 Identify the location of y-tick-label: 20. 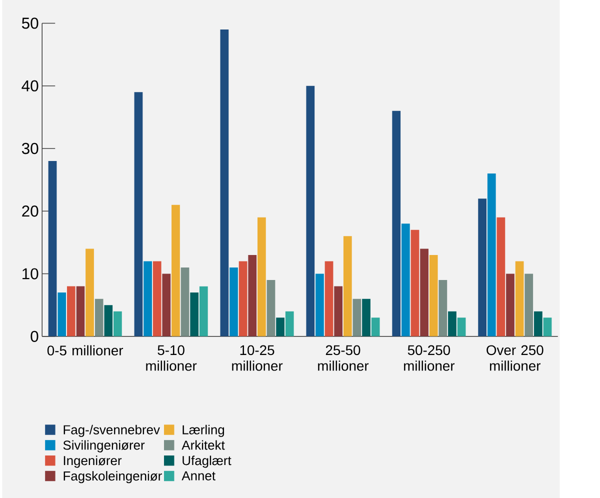
(30, 211).